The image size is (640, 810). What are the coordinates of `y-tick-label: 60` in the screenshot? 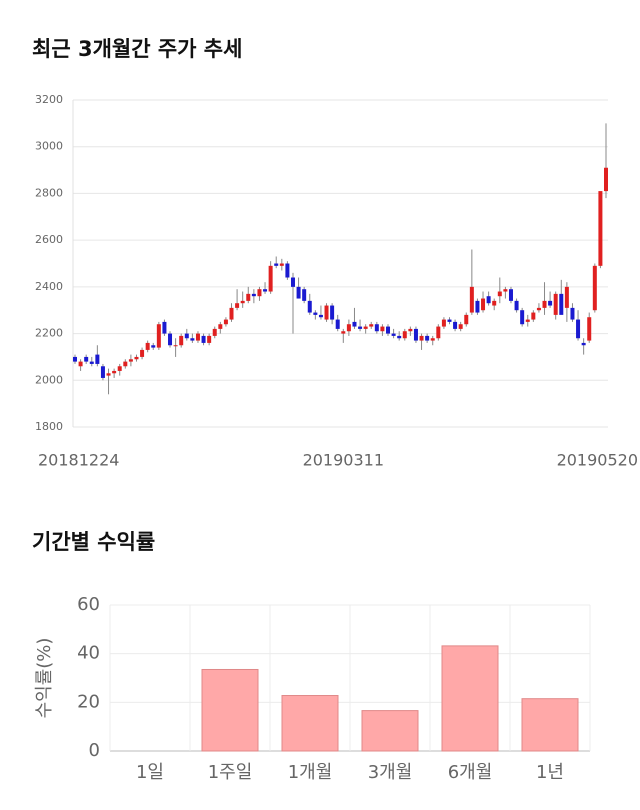 It's located at (88, 604).